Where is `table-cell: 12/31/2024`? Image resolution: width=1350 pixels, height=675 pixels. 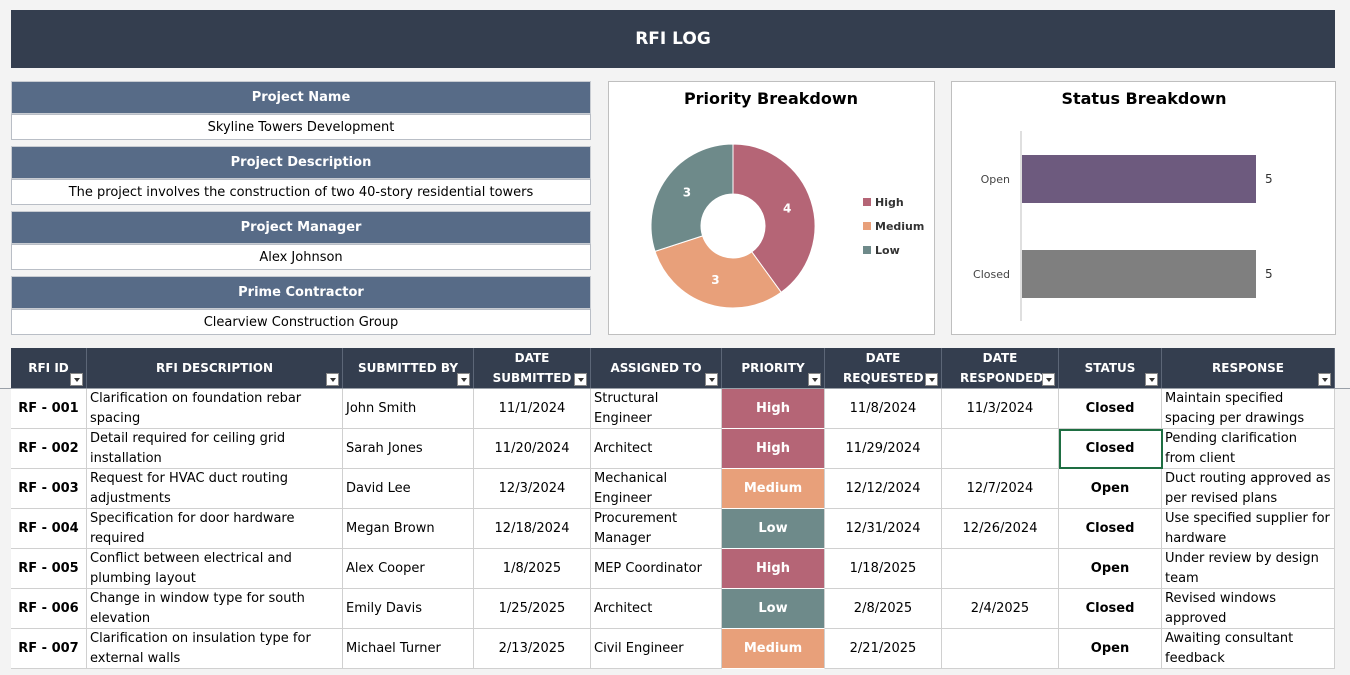 table-cell: 12/31/2024 is located at coordinates (883, 529).